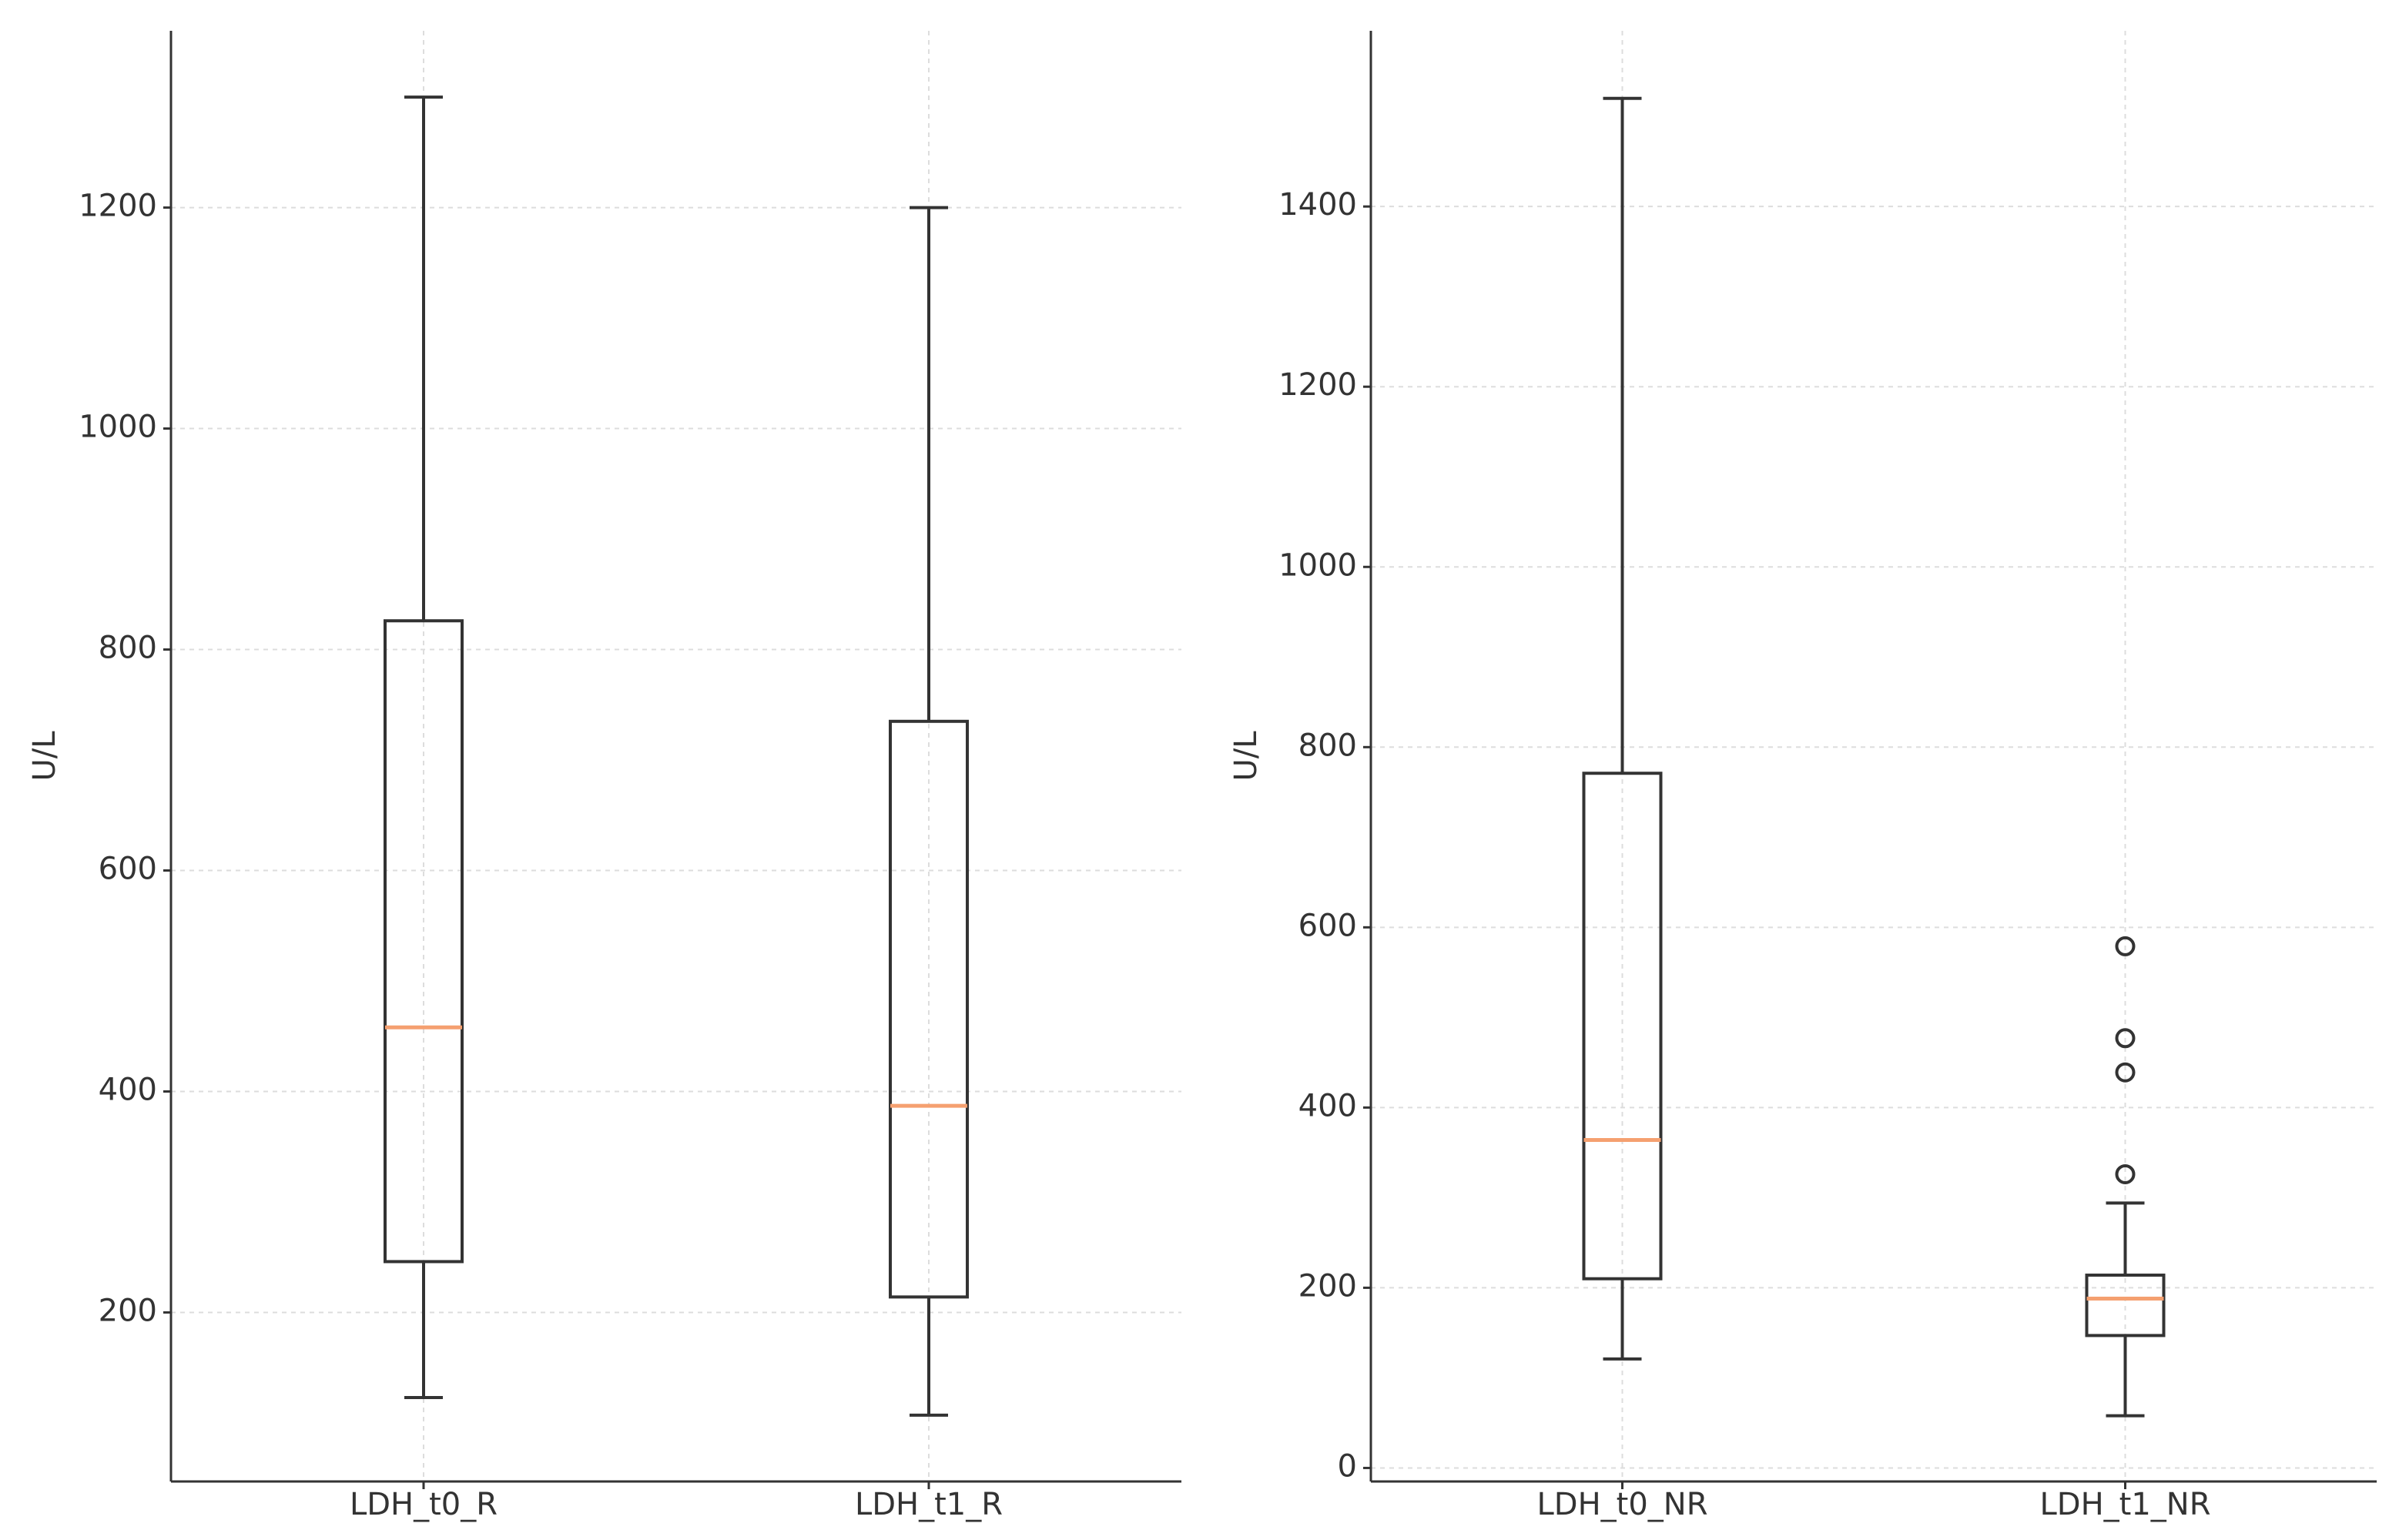 This screenshot has height=1540, width=2389. I want to click on x-tick-label: LDH_t0_R, so click(424, 1504).